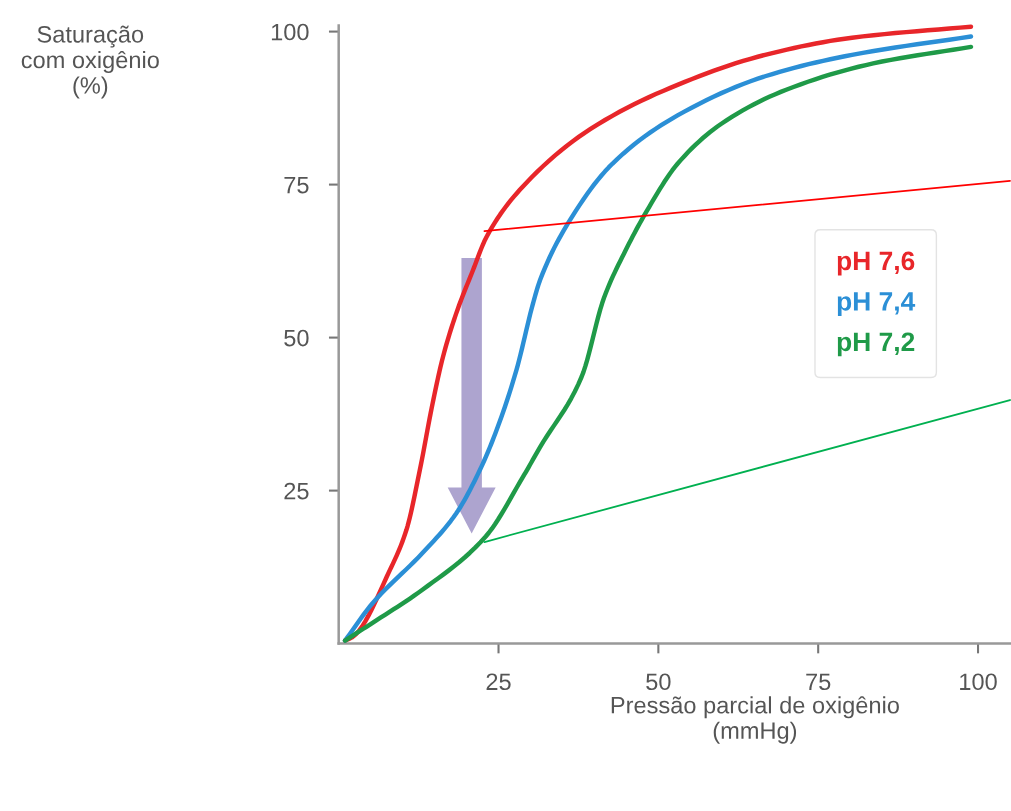 The height and width of the screenshot is (811, 1011). I want to click on y-tick-label: 100, so click(290, 32).